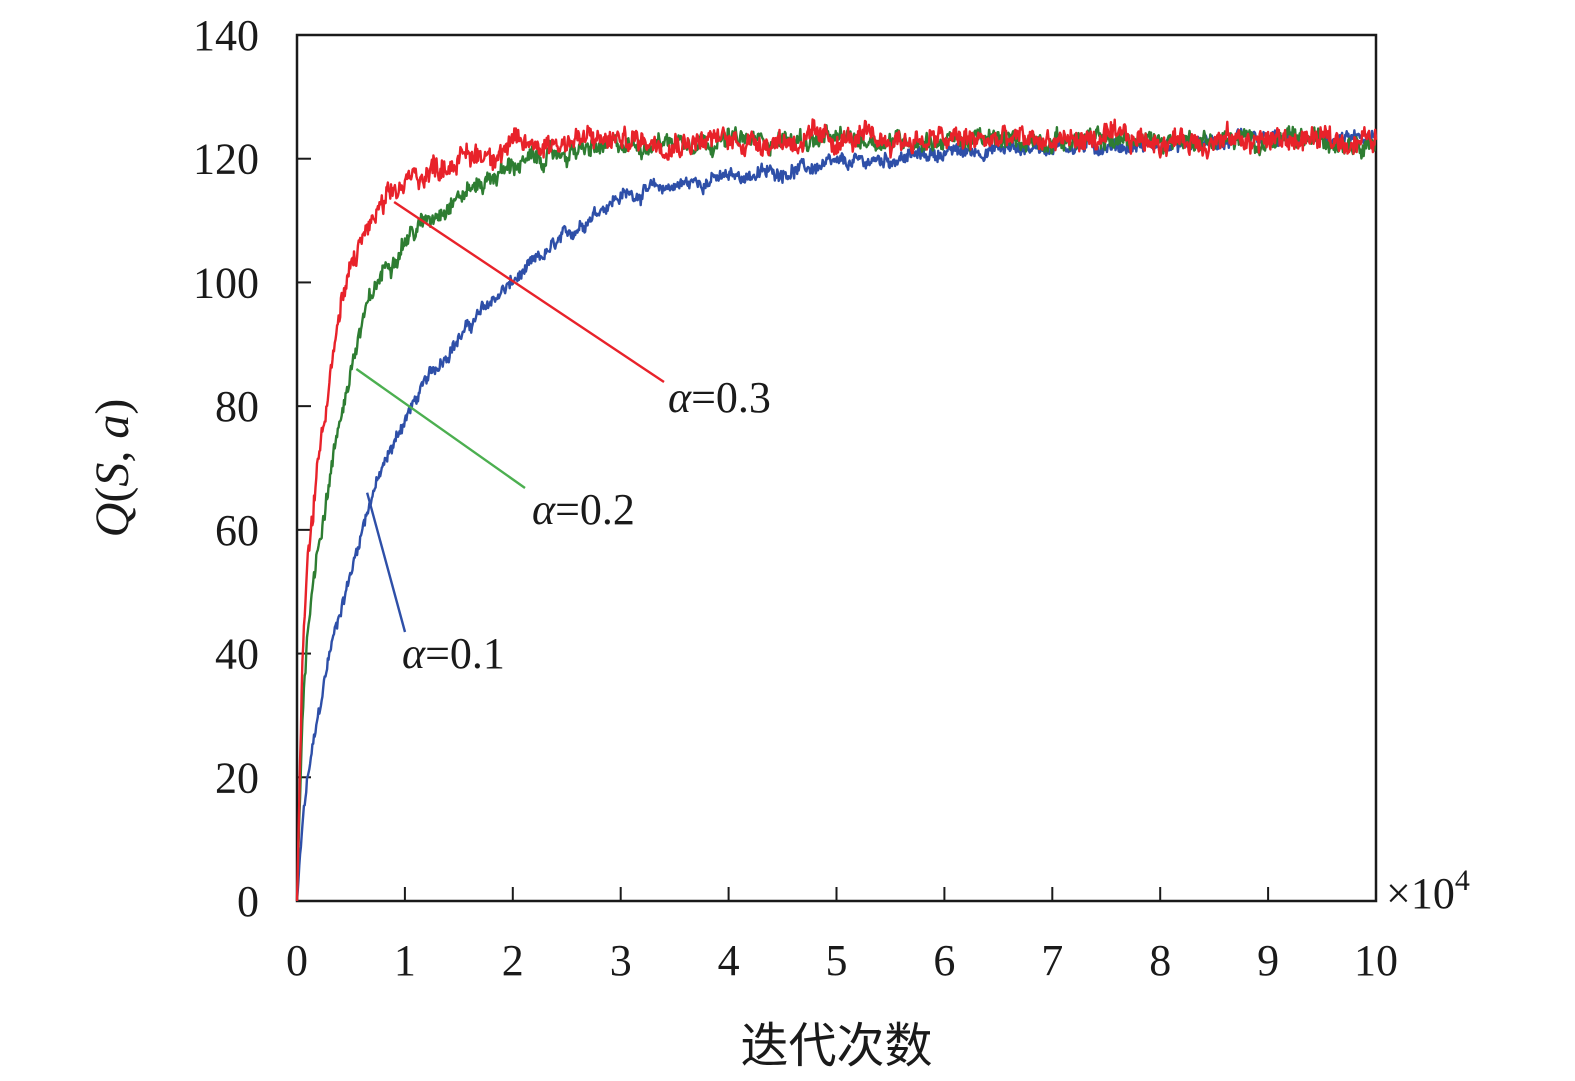 The width and height of the screenshot is (1575, 1081). What do you see at coordinates (465, 653) in the screenshot?
I see `annotation-alpha-value: =0.1` at bounding box center [465, 653].